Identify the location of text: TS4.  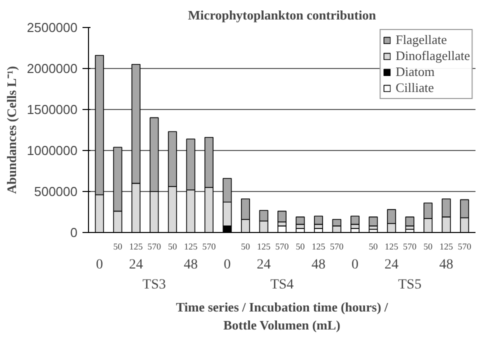
(282, 285).